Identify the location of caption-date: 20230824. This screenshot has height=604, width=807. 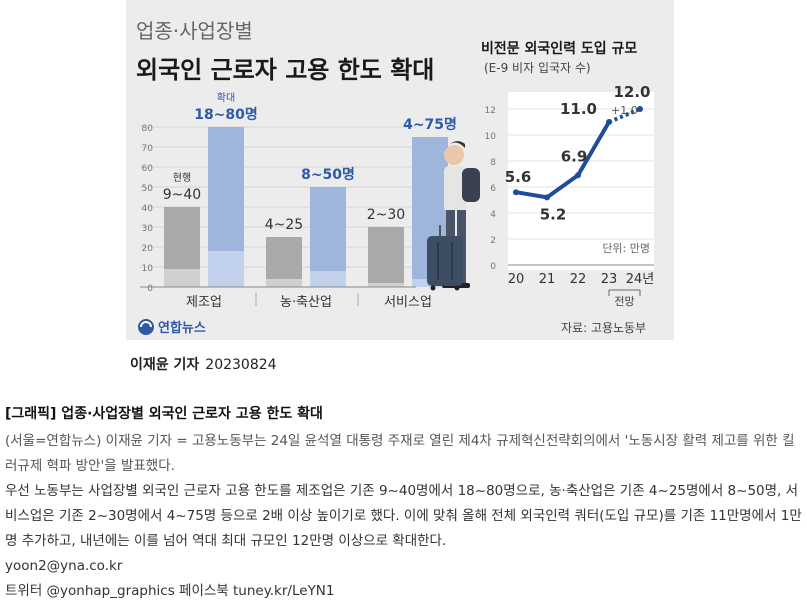
(241, 365).